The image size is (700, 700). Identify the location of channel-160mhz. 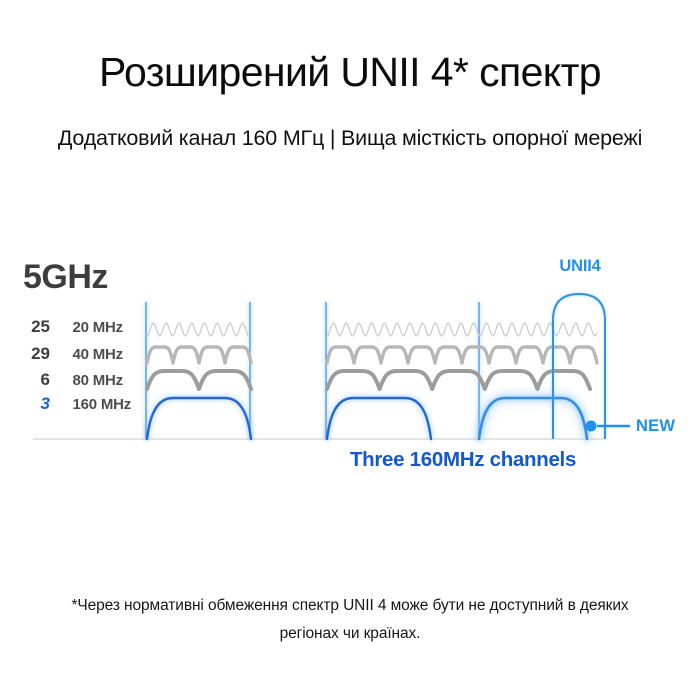
(289, 418).